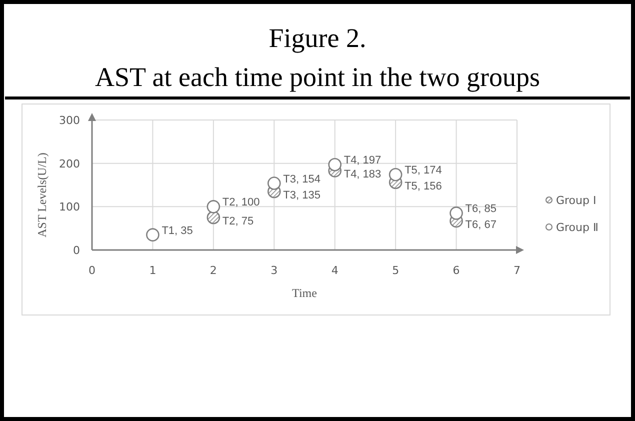  Describe the element at coordinates (92, 270) in the screenshot. I see `x-tick-label: 0` at that location.